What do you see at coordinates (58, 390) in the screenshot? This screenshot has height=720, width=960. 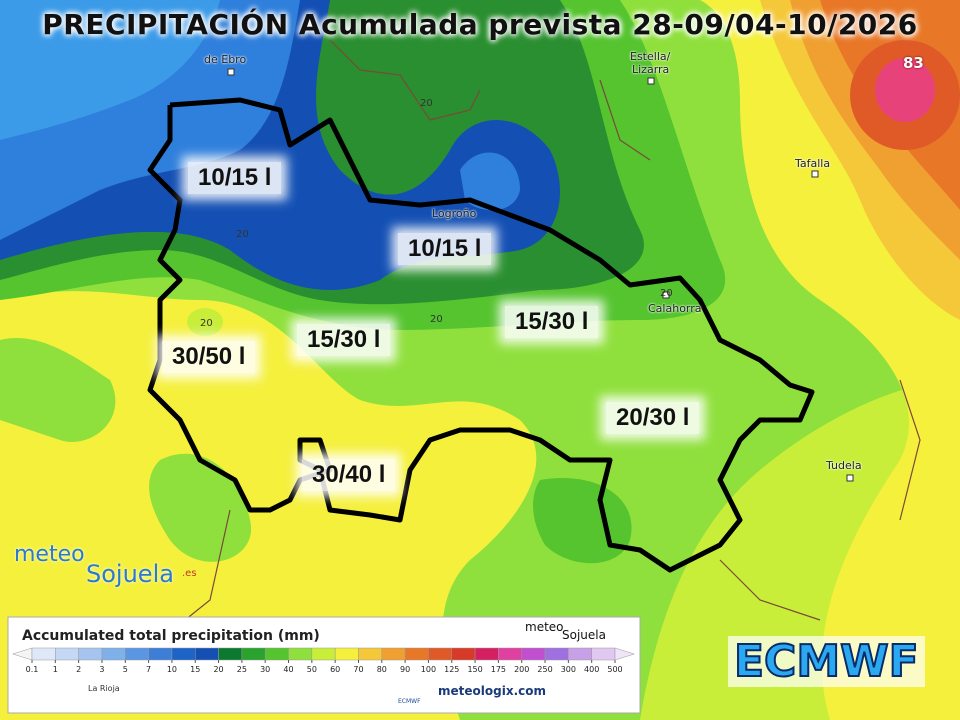 I see `field-green-west` at bounding box center [58, 390].